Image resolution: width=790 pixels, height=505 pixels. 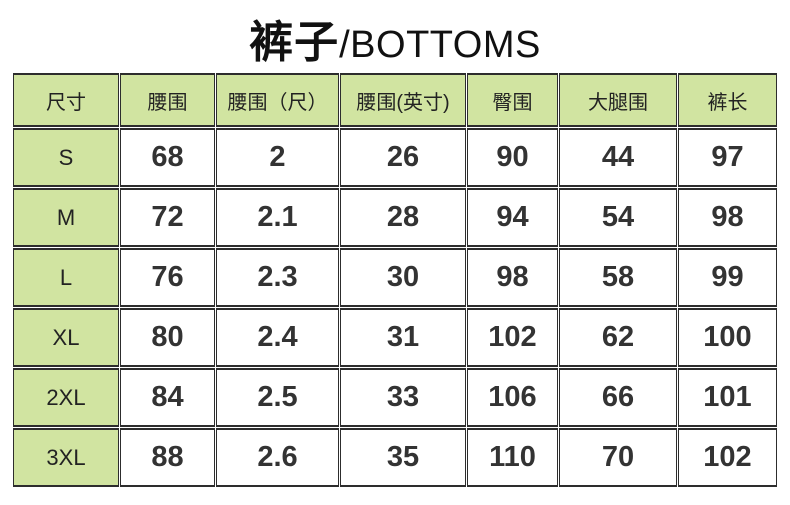 What do you see at coordinates (167, 217) in the screenshot?
I see `value-cell: 72` at bounding box center [167, 217].